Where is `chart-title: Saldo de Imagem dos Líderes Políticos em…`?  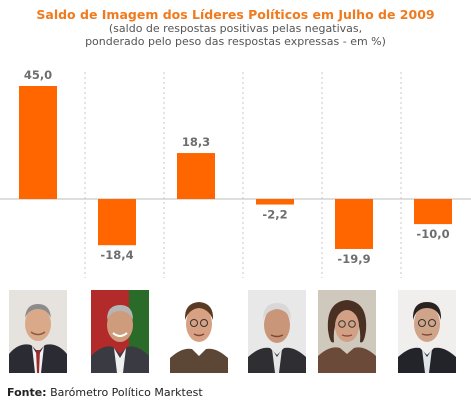 chart-title: Saldo de Imagem dos Líderes Políticos em… is located at coordinates (235, 14).